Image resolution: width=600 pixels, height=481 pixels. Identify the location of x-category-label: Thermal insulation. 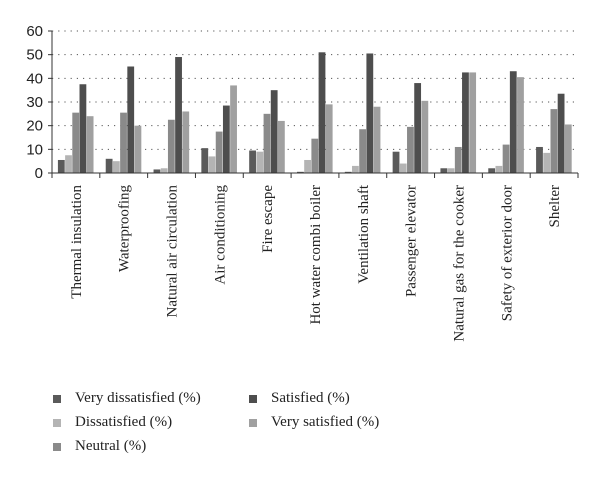
(77, 242).